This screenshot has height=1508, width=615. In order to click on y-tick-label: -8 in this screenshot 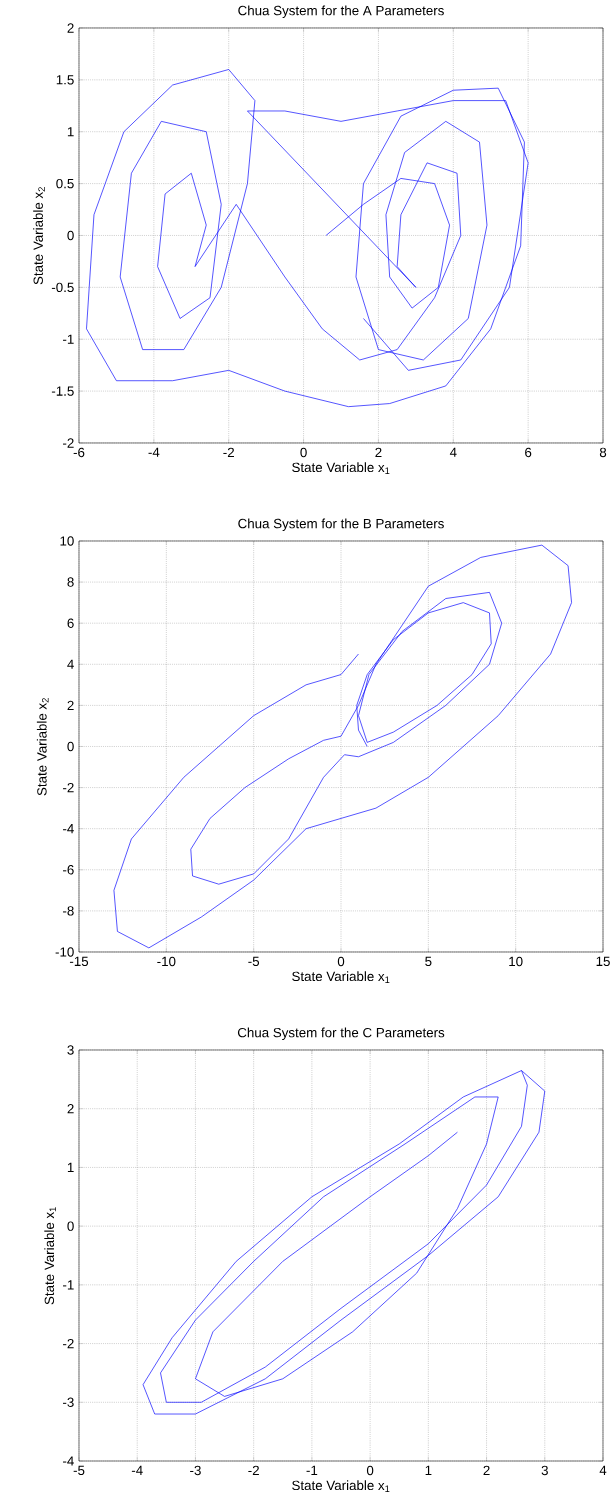, I will do `click(68, 911)`.